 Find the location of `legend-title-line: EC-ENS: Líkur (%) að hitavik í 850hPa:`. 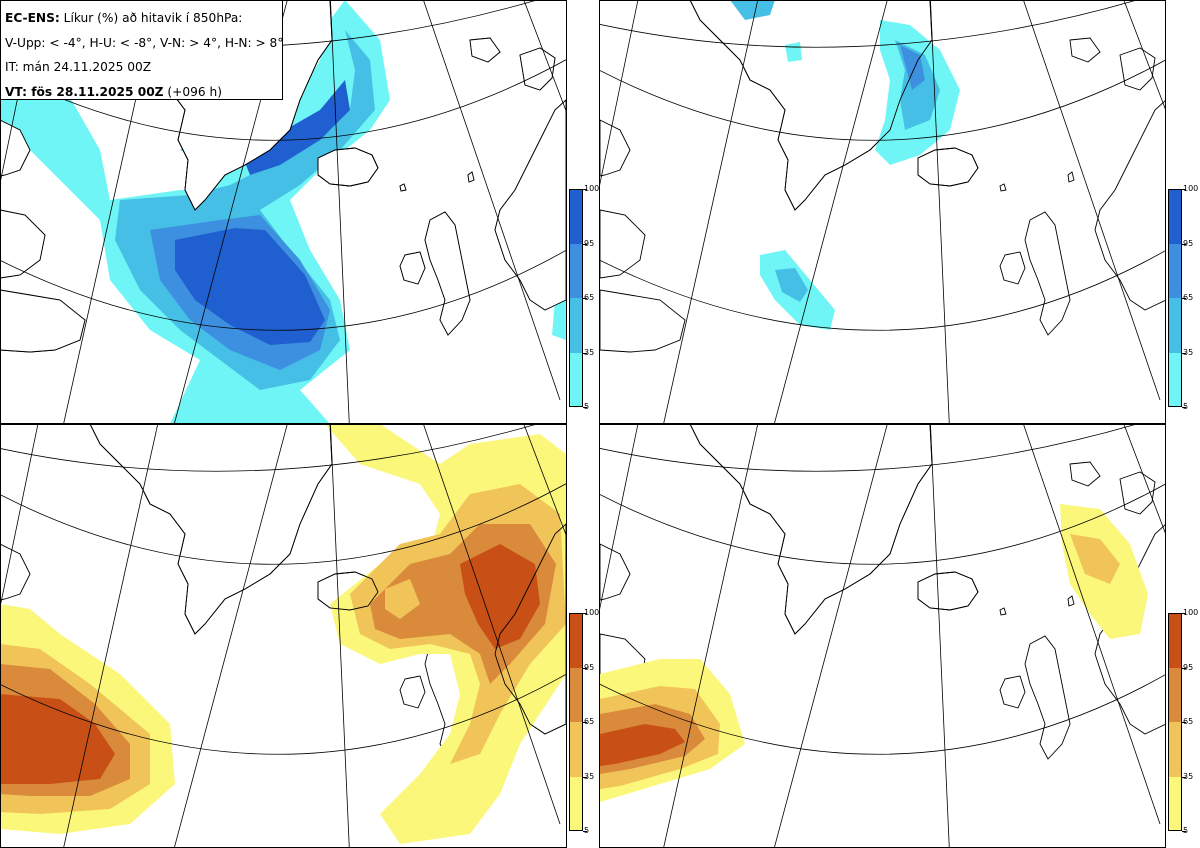

legend-title-line: EC-ENS: Líkur (%) að hitavik í 850hPa: is located at coordinates (143, 18).